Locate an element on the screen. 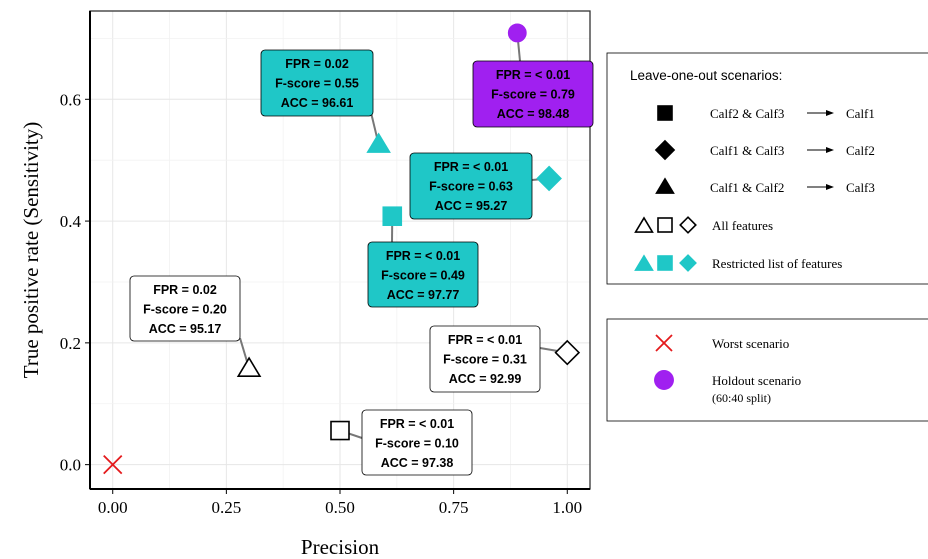 This screenshot has height=559, width=928. label-line: F-score = 0.79 is located at coordinates (533, 95).